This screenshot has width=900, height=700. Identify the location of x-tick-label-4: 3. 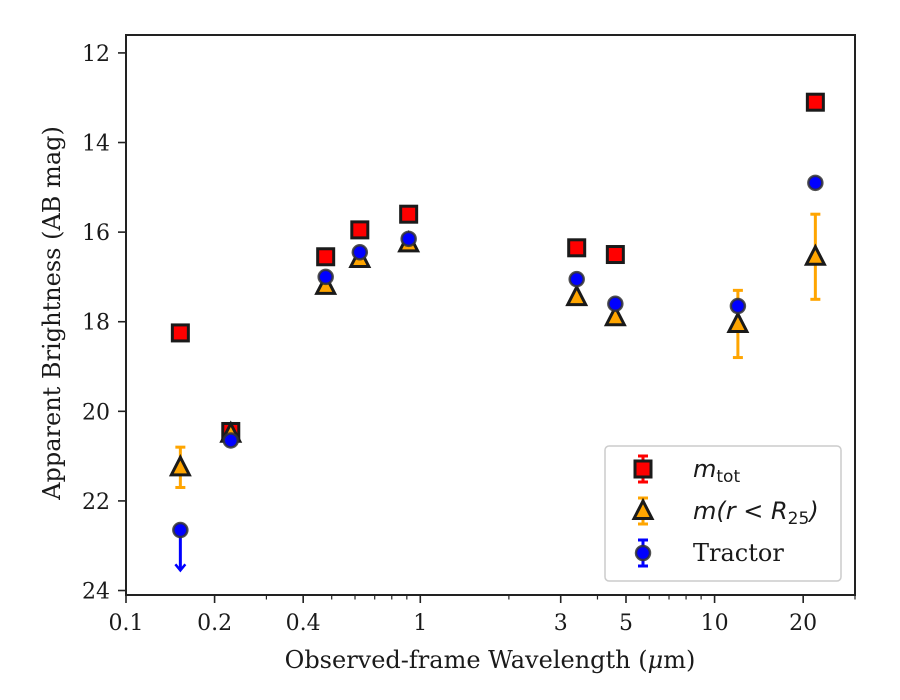
(561, 623).